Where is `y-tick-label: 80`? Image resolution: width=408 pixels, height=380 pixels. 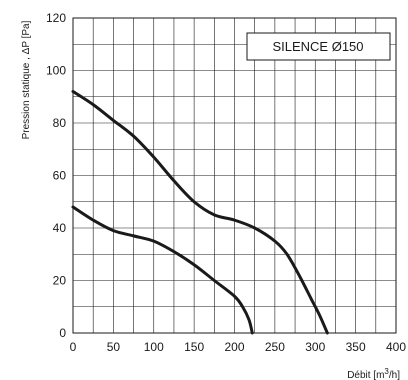
y-tick-label: 80 is located at coordinates (60, 123).